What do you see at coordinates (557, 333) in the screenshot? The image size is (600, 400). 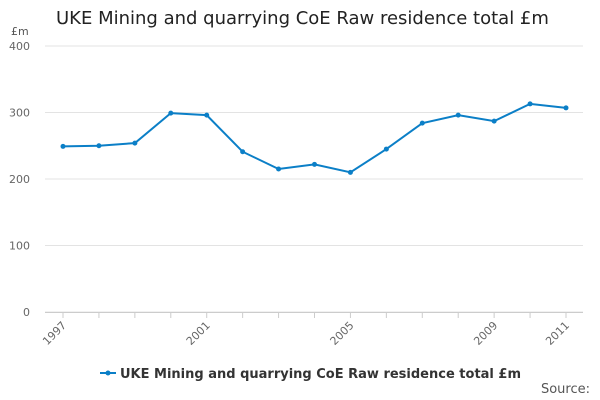 I see `x-tick-label: 2011` at bounding box center [557, 333].